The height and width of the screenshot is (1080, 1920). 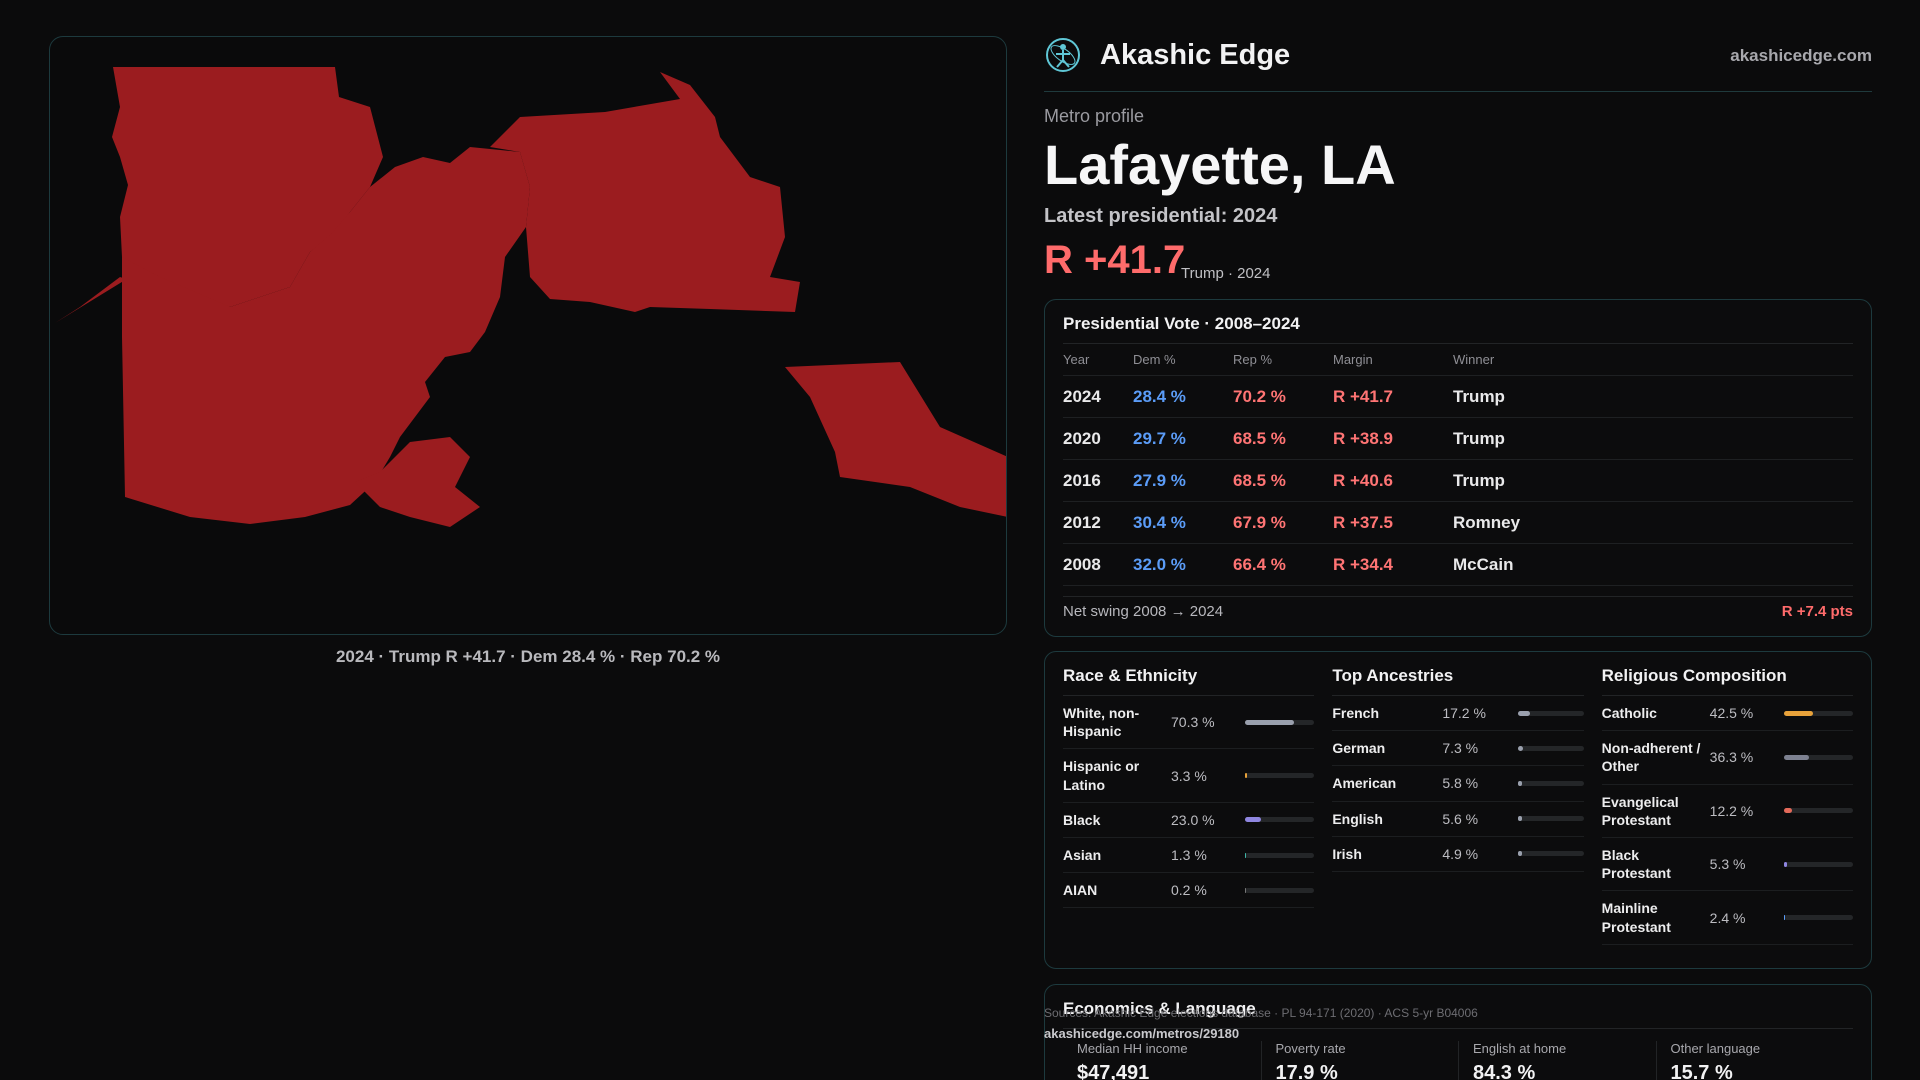 What do you see at coordinates (1101, 775) in the screenshot?
I see `item-label: Hispanic or Latino` at bounding box center [1101, 775].